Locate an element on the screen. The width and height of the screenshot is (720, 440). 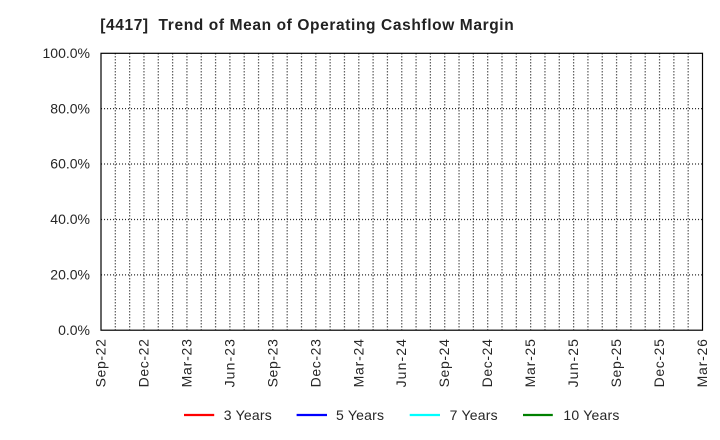
svg-text: 100.0% is located at coordinates (66, 53).